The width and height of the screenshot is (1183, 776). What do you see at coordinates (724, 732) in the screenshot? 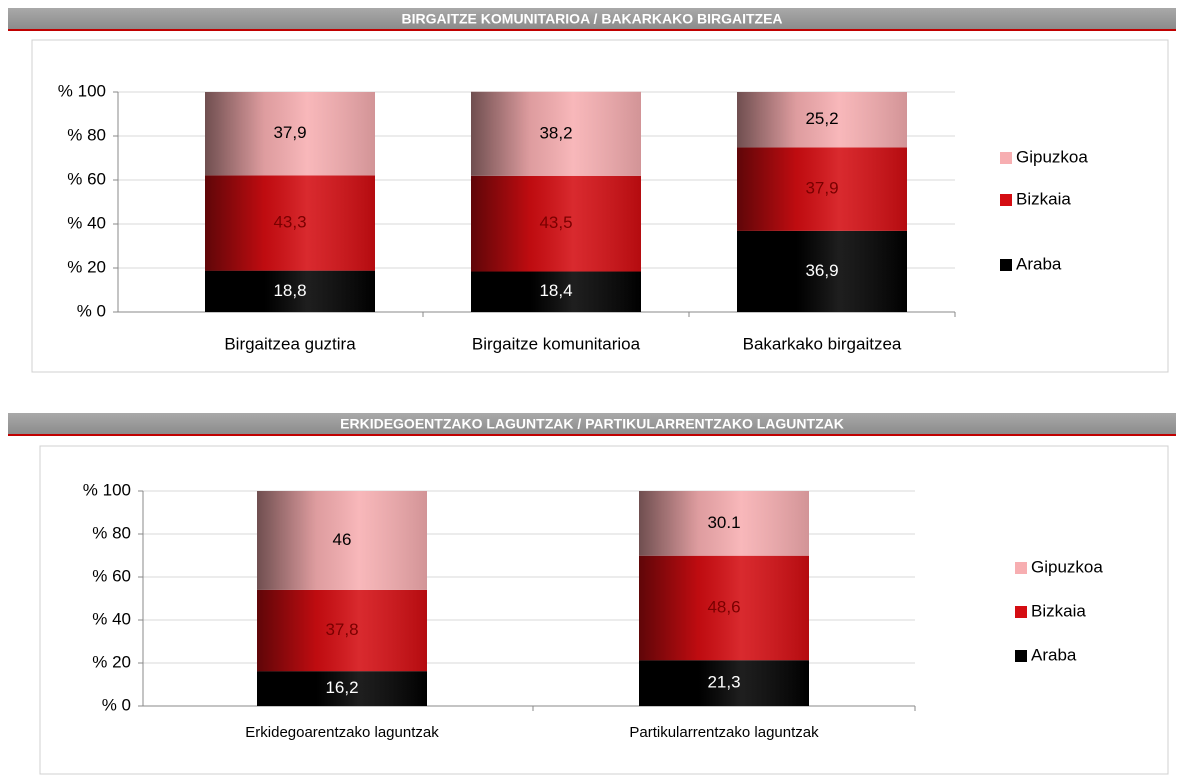
I see `x-tick-label: Partikularrentzako laguntzak` at bounding box center [724, 732].